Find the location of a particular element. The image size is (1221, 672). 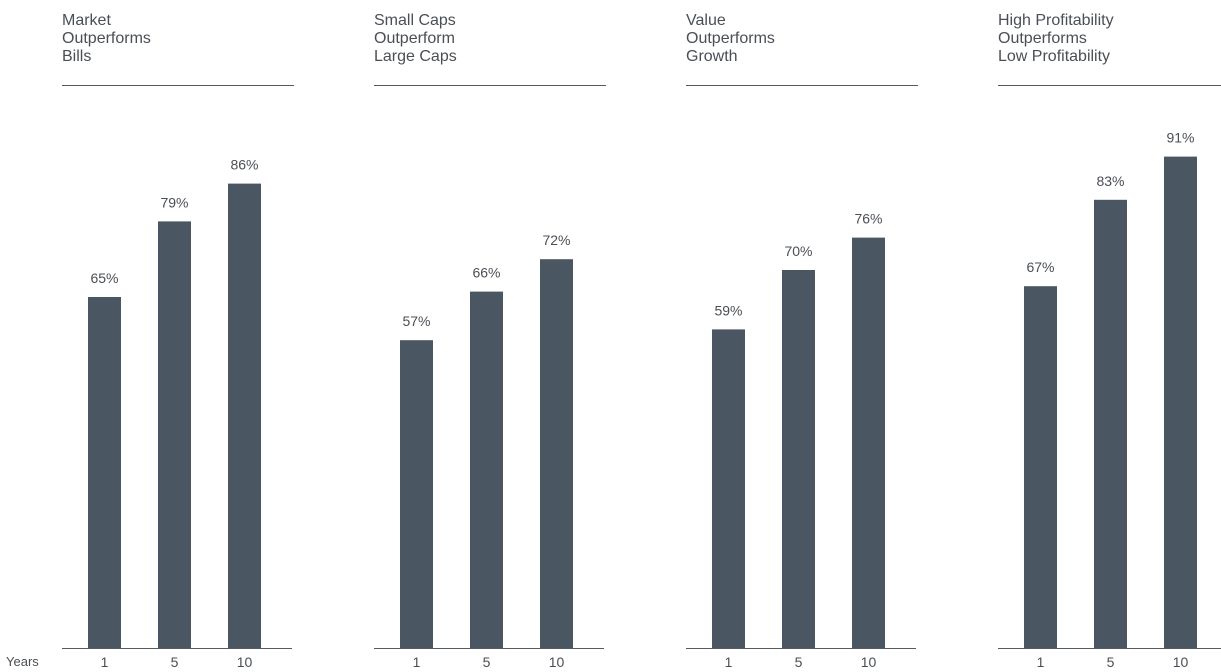

x-axis-label: Years is located at coordinates (22, 661).